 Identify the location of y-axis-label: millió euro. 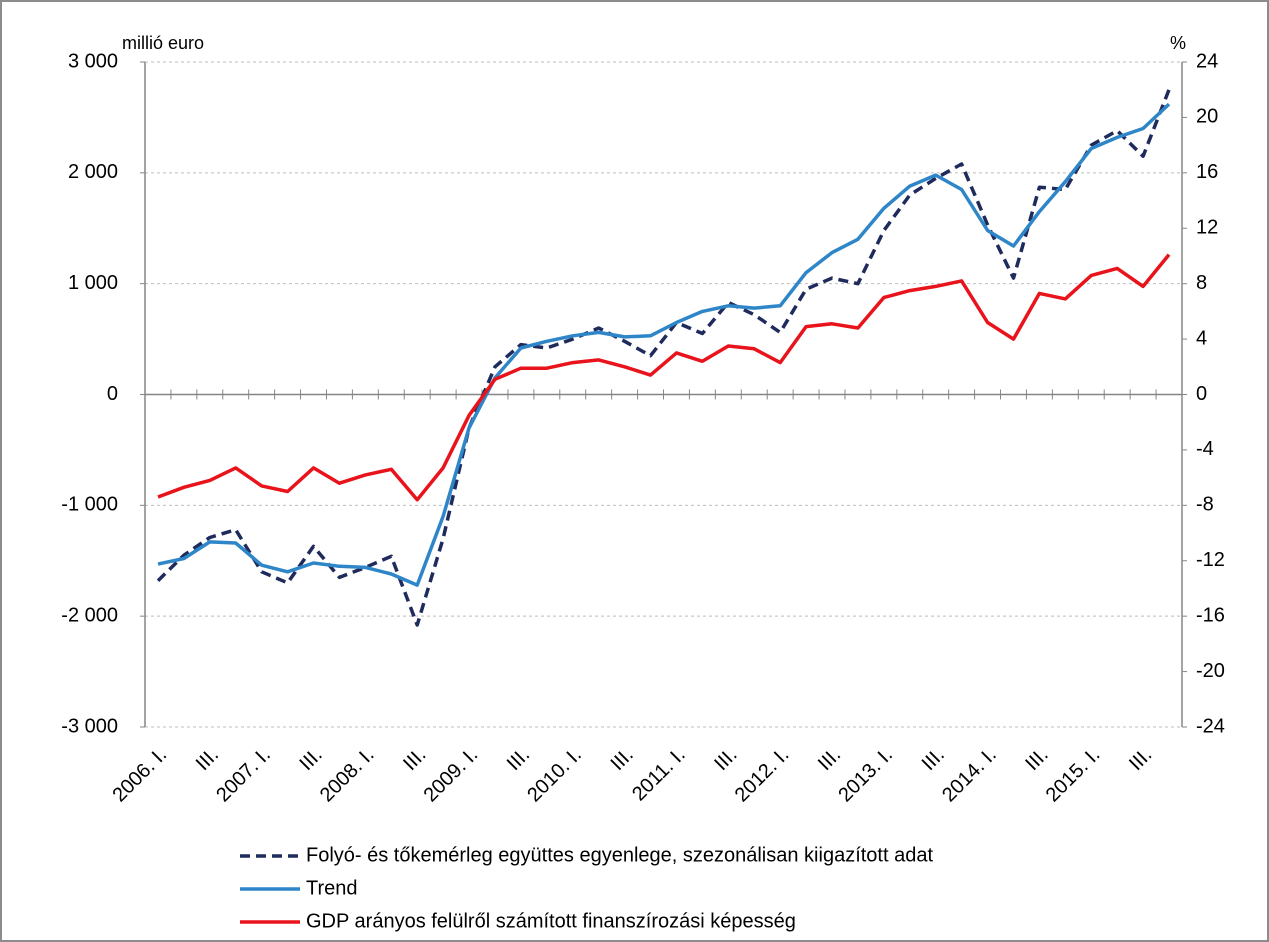
(163, 43).